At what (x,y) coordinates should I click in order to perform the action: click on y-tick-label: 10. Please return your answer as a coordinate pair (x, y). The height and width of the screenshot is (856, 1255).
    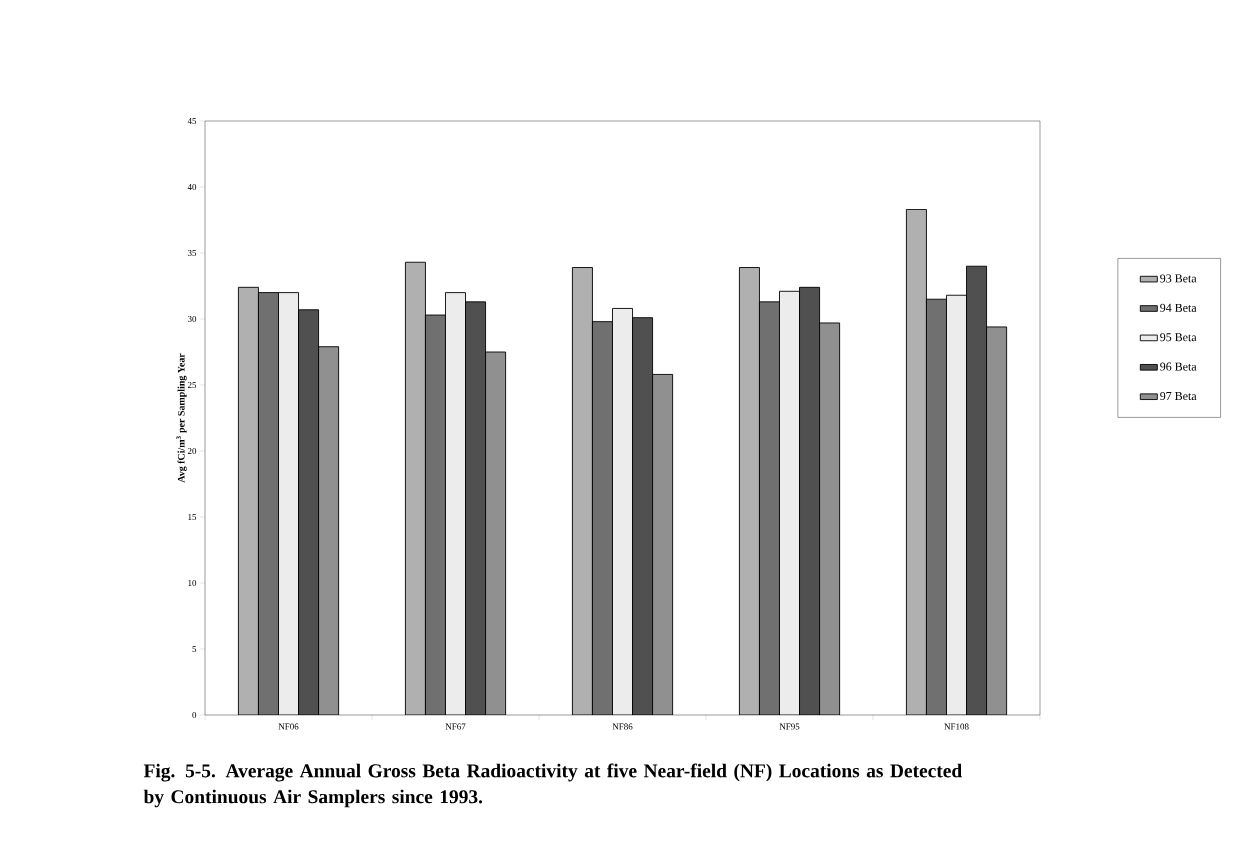
    Looking at the image, I should click on (192, 583).